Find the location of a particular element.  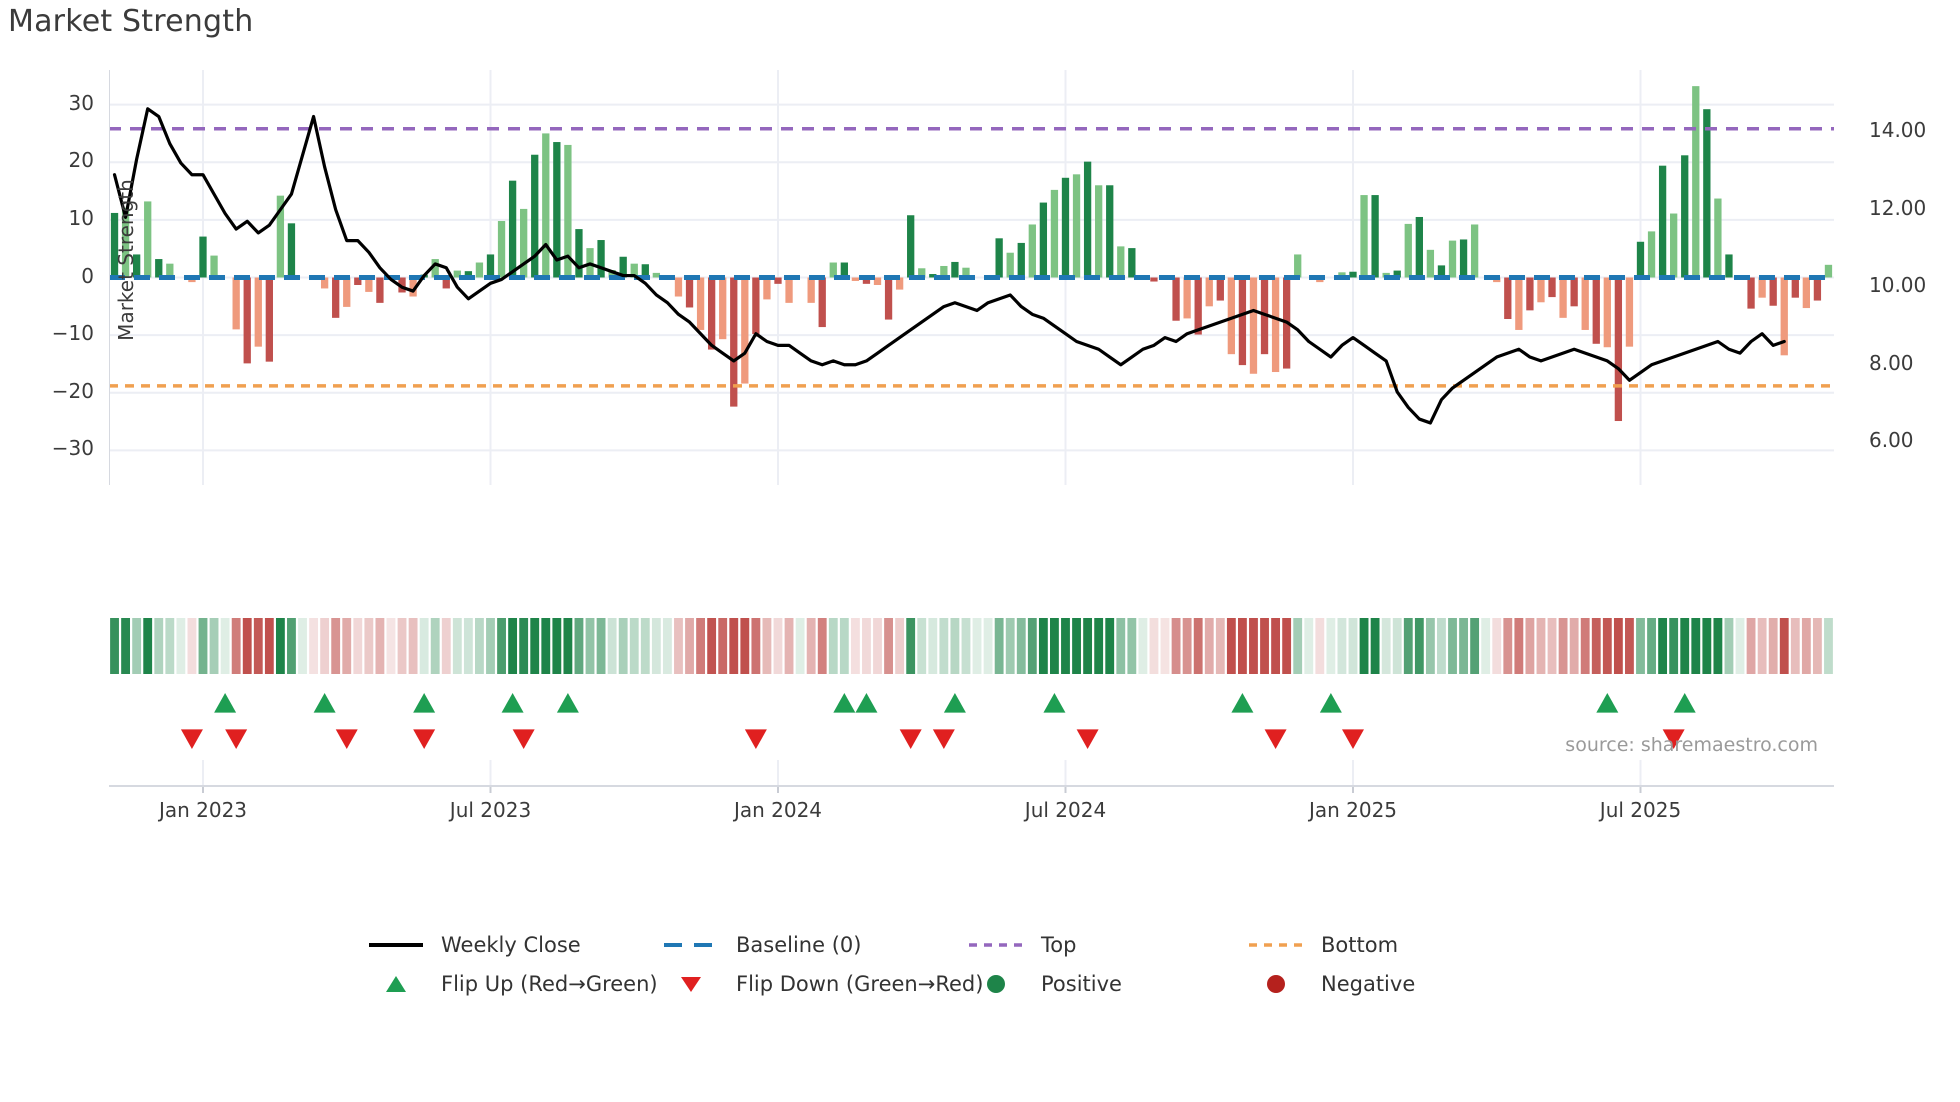

legend-item: Bottom is located at coordinates (1321, 944).